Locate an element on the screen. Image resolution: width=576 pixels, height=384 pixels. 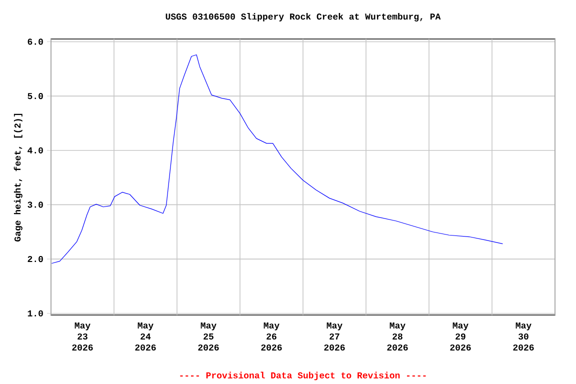
x-tick-label: May 24 2026 is located at coordinates (145, 336).